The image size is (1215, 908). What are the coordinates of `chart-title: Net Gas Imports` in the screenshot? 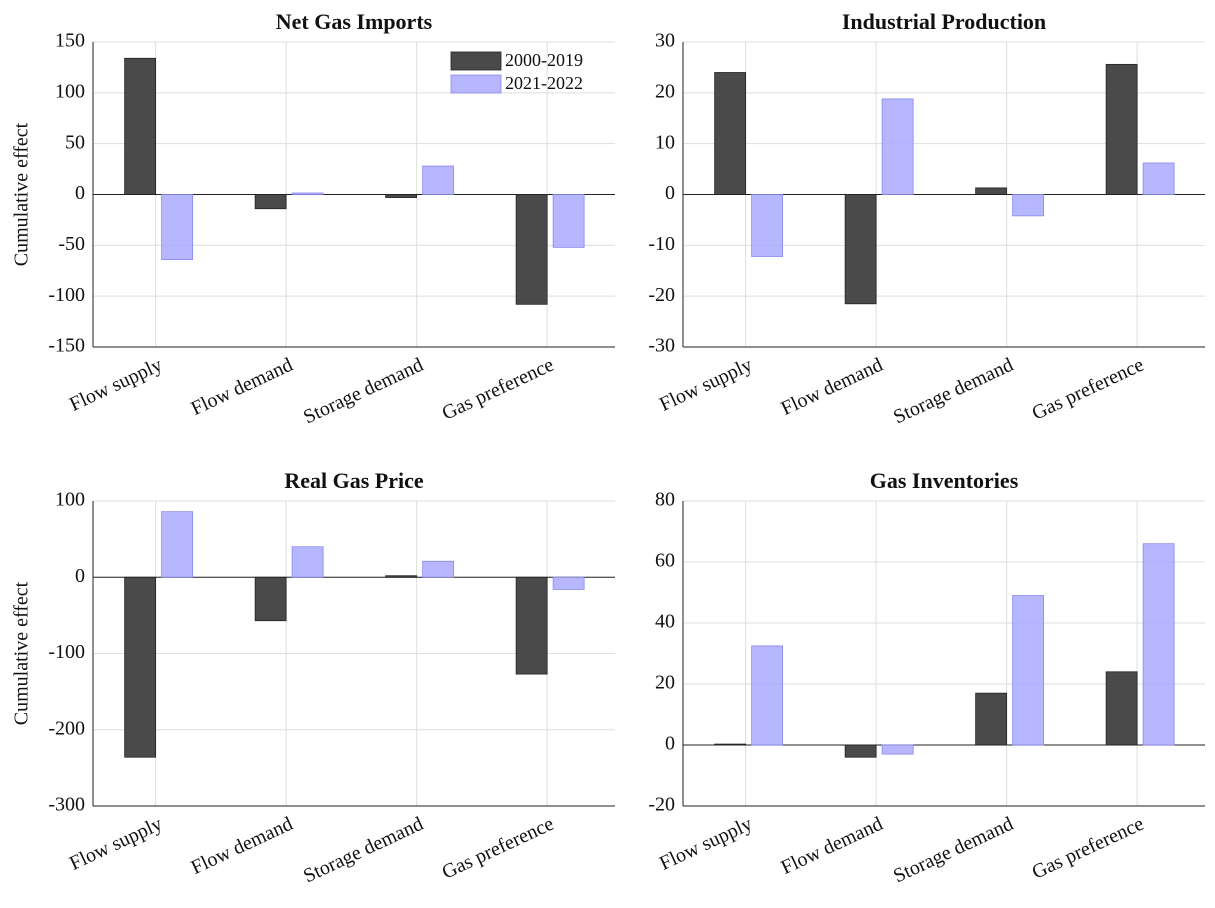 It's located at (354, 21).